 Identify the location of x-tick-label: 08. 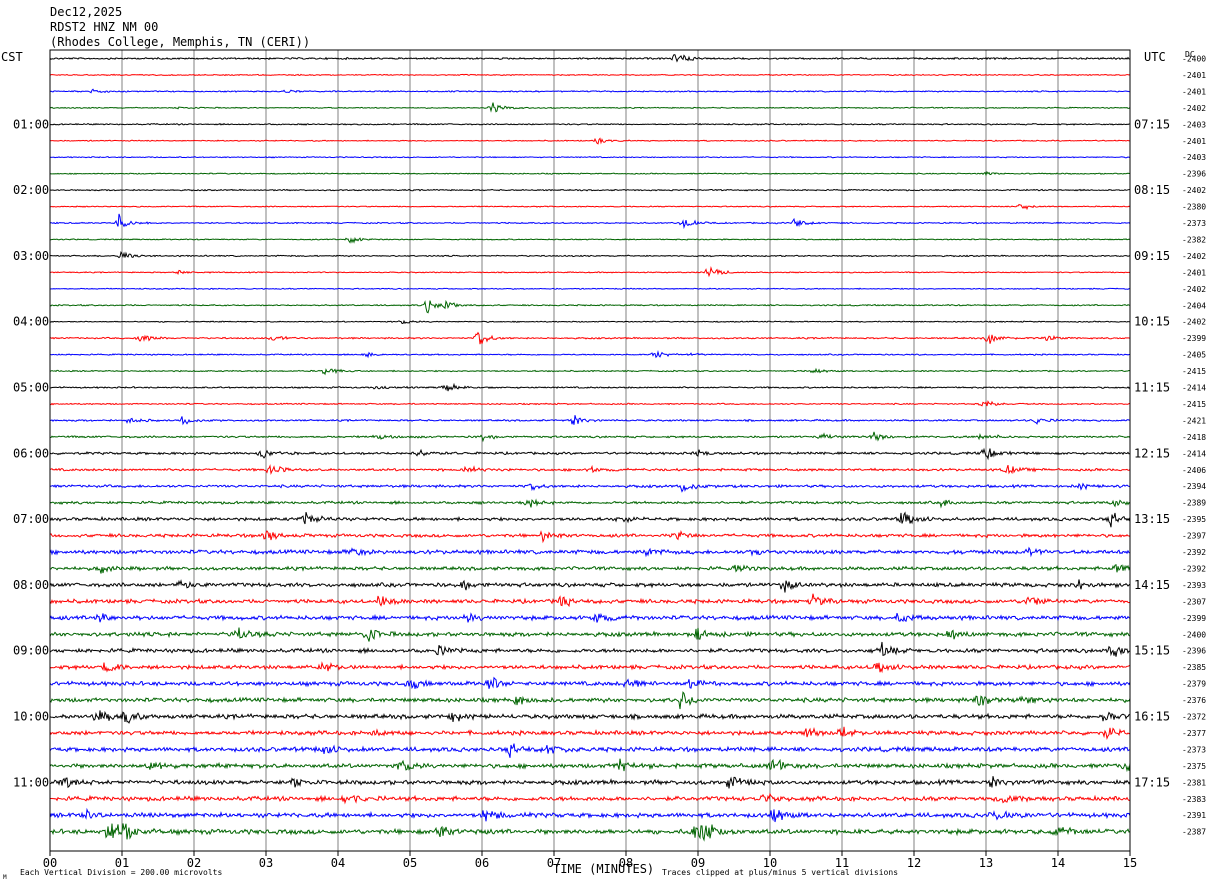
(626, 863).